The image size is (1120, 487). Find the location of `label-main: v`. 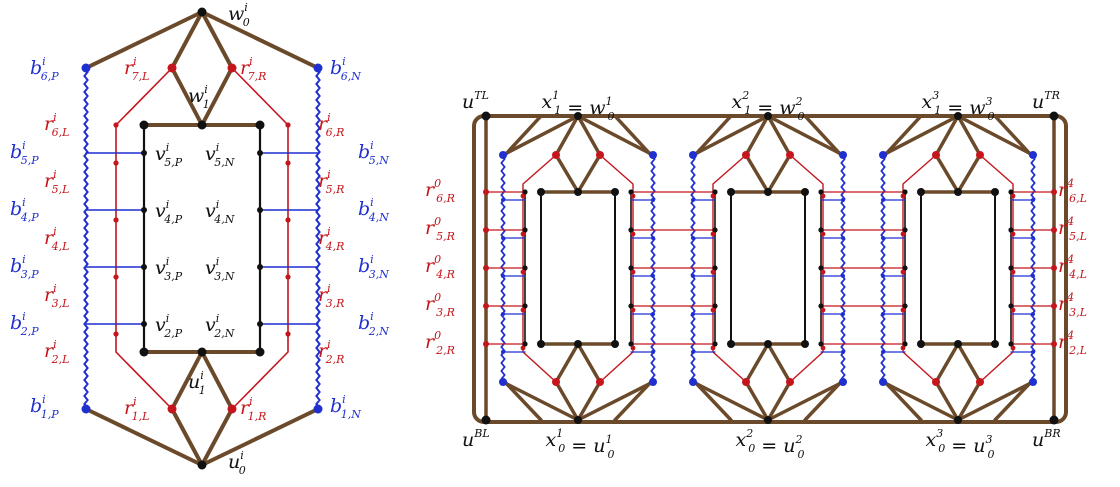

label-main: v is located at coordinates (210, 325).